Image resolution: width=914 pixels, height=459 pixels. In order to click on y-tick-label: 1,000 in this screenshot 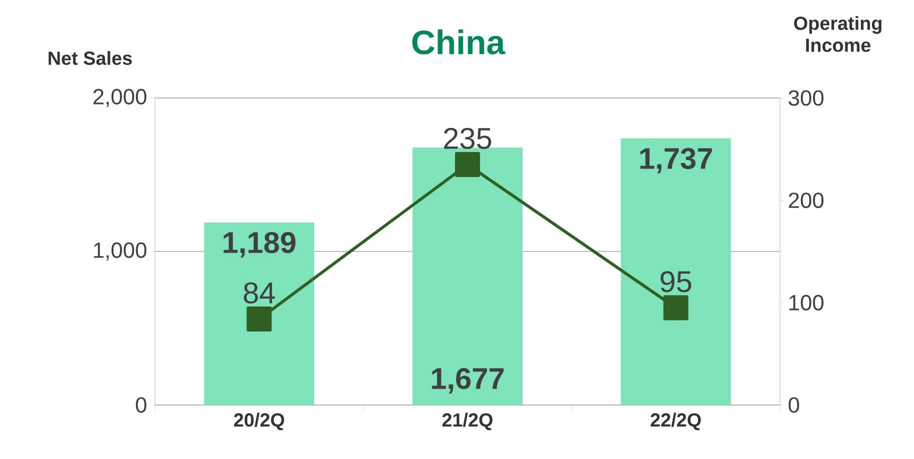, I will do `click(120, 251)`.